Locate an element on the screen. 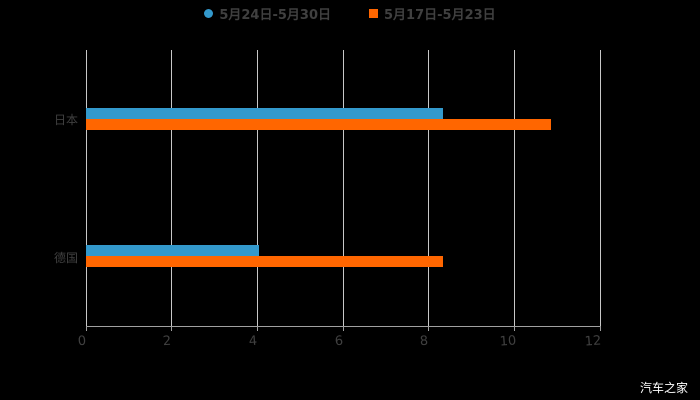 Image resolution: width=700 pixels, height=400 pixels. x-tick-label: 2 is located at coordinates (167, 341).